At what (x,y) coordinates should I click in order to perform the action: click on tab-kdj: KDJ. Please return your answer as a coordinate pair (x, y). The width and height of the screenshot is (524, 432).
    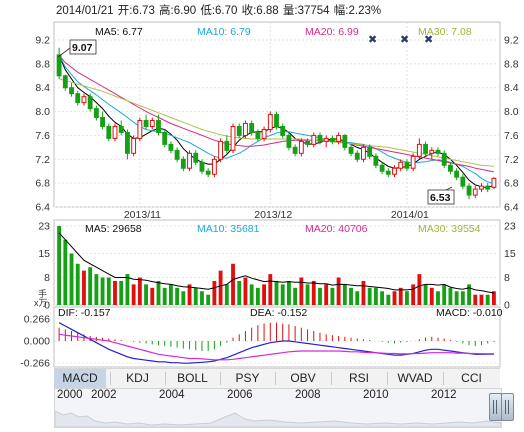
    Looking at the image, I should click on (137, 378).